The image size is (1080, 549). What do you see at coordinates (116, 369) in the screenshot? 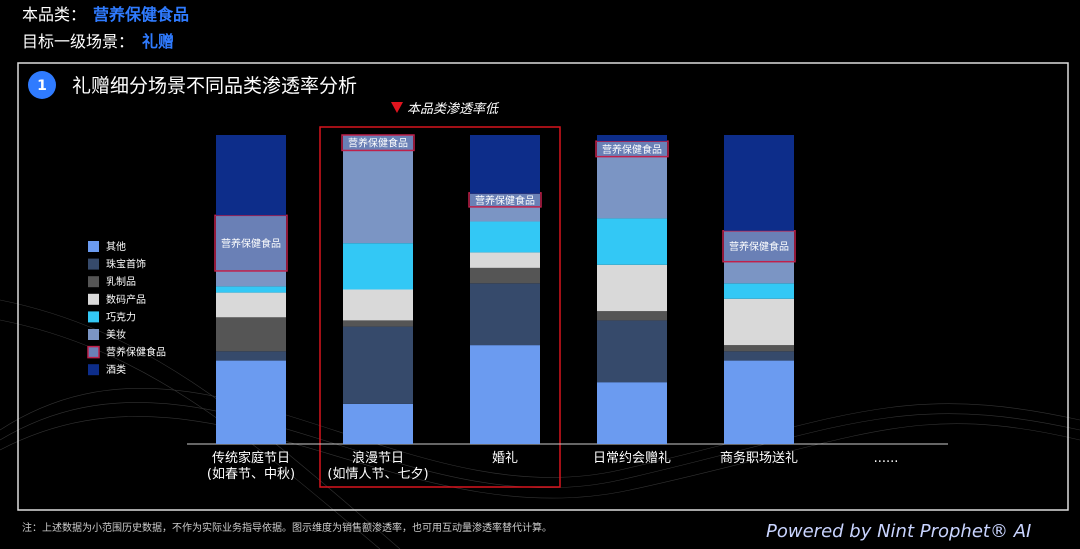
I see `legend-label: 酒类` at bounding box center [116, 369].